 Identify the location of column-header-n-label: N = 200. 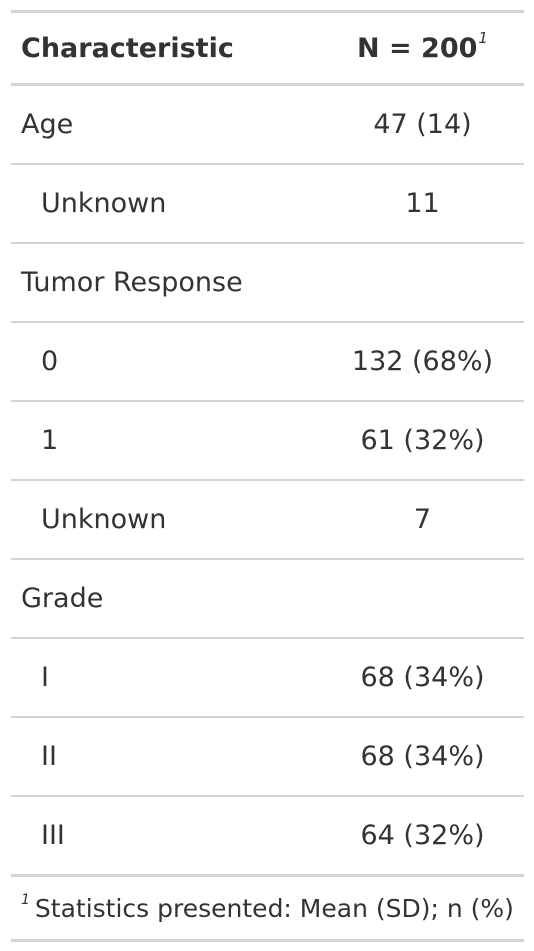
(417, 48).